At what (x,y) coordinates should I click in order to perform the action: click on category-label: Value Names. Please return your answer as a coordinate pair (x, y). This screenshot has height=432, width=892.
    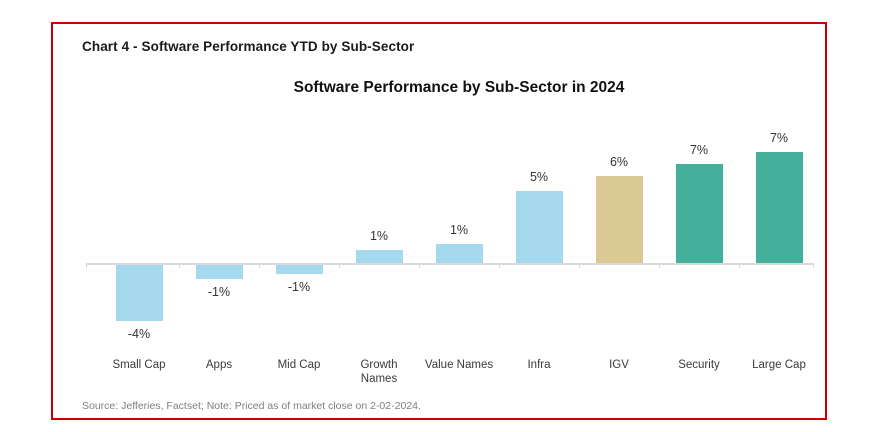
    Looking at the image, I should click on (459, 365).